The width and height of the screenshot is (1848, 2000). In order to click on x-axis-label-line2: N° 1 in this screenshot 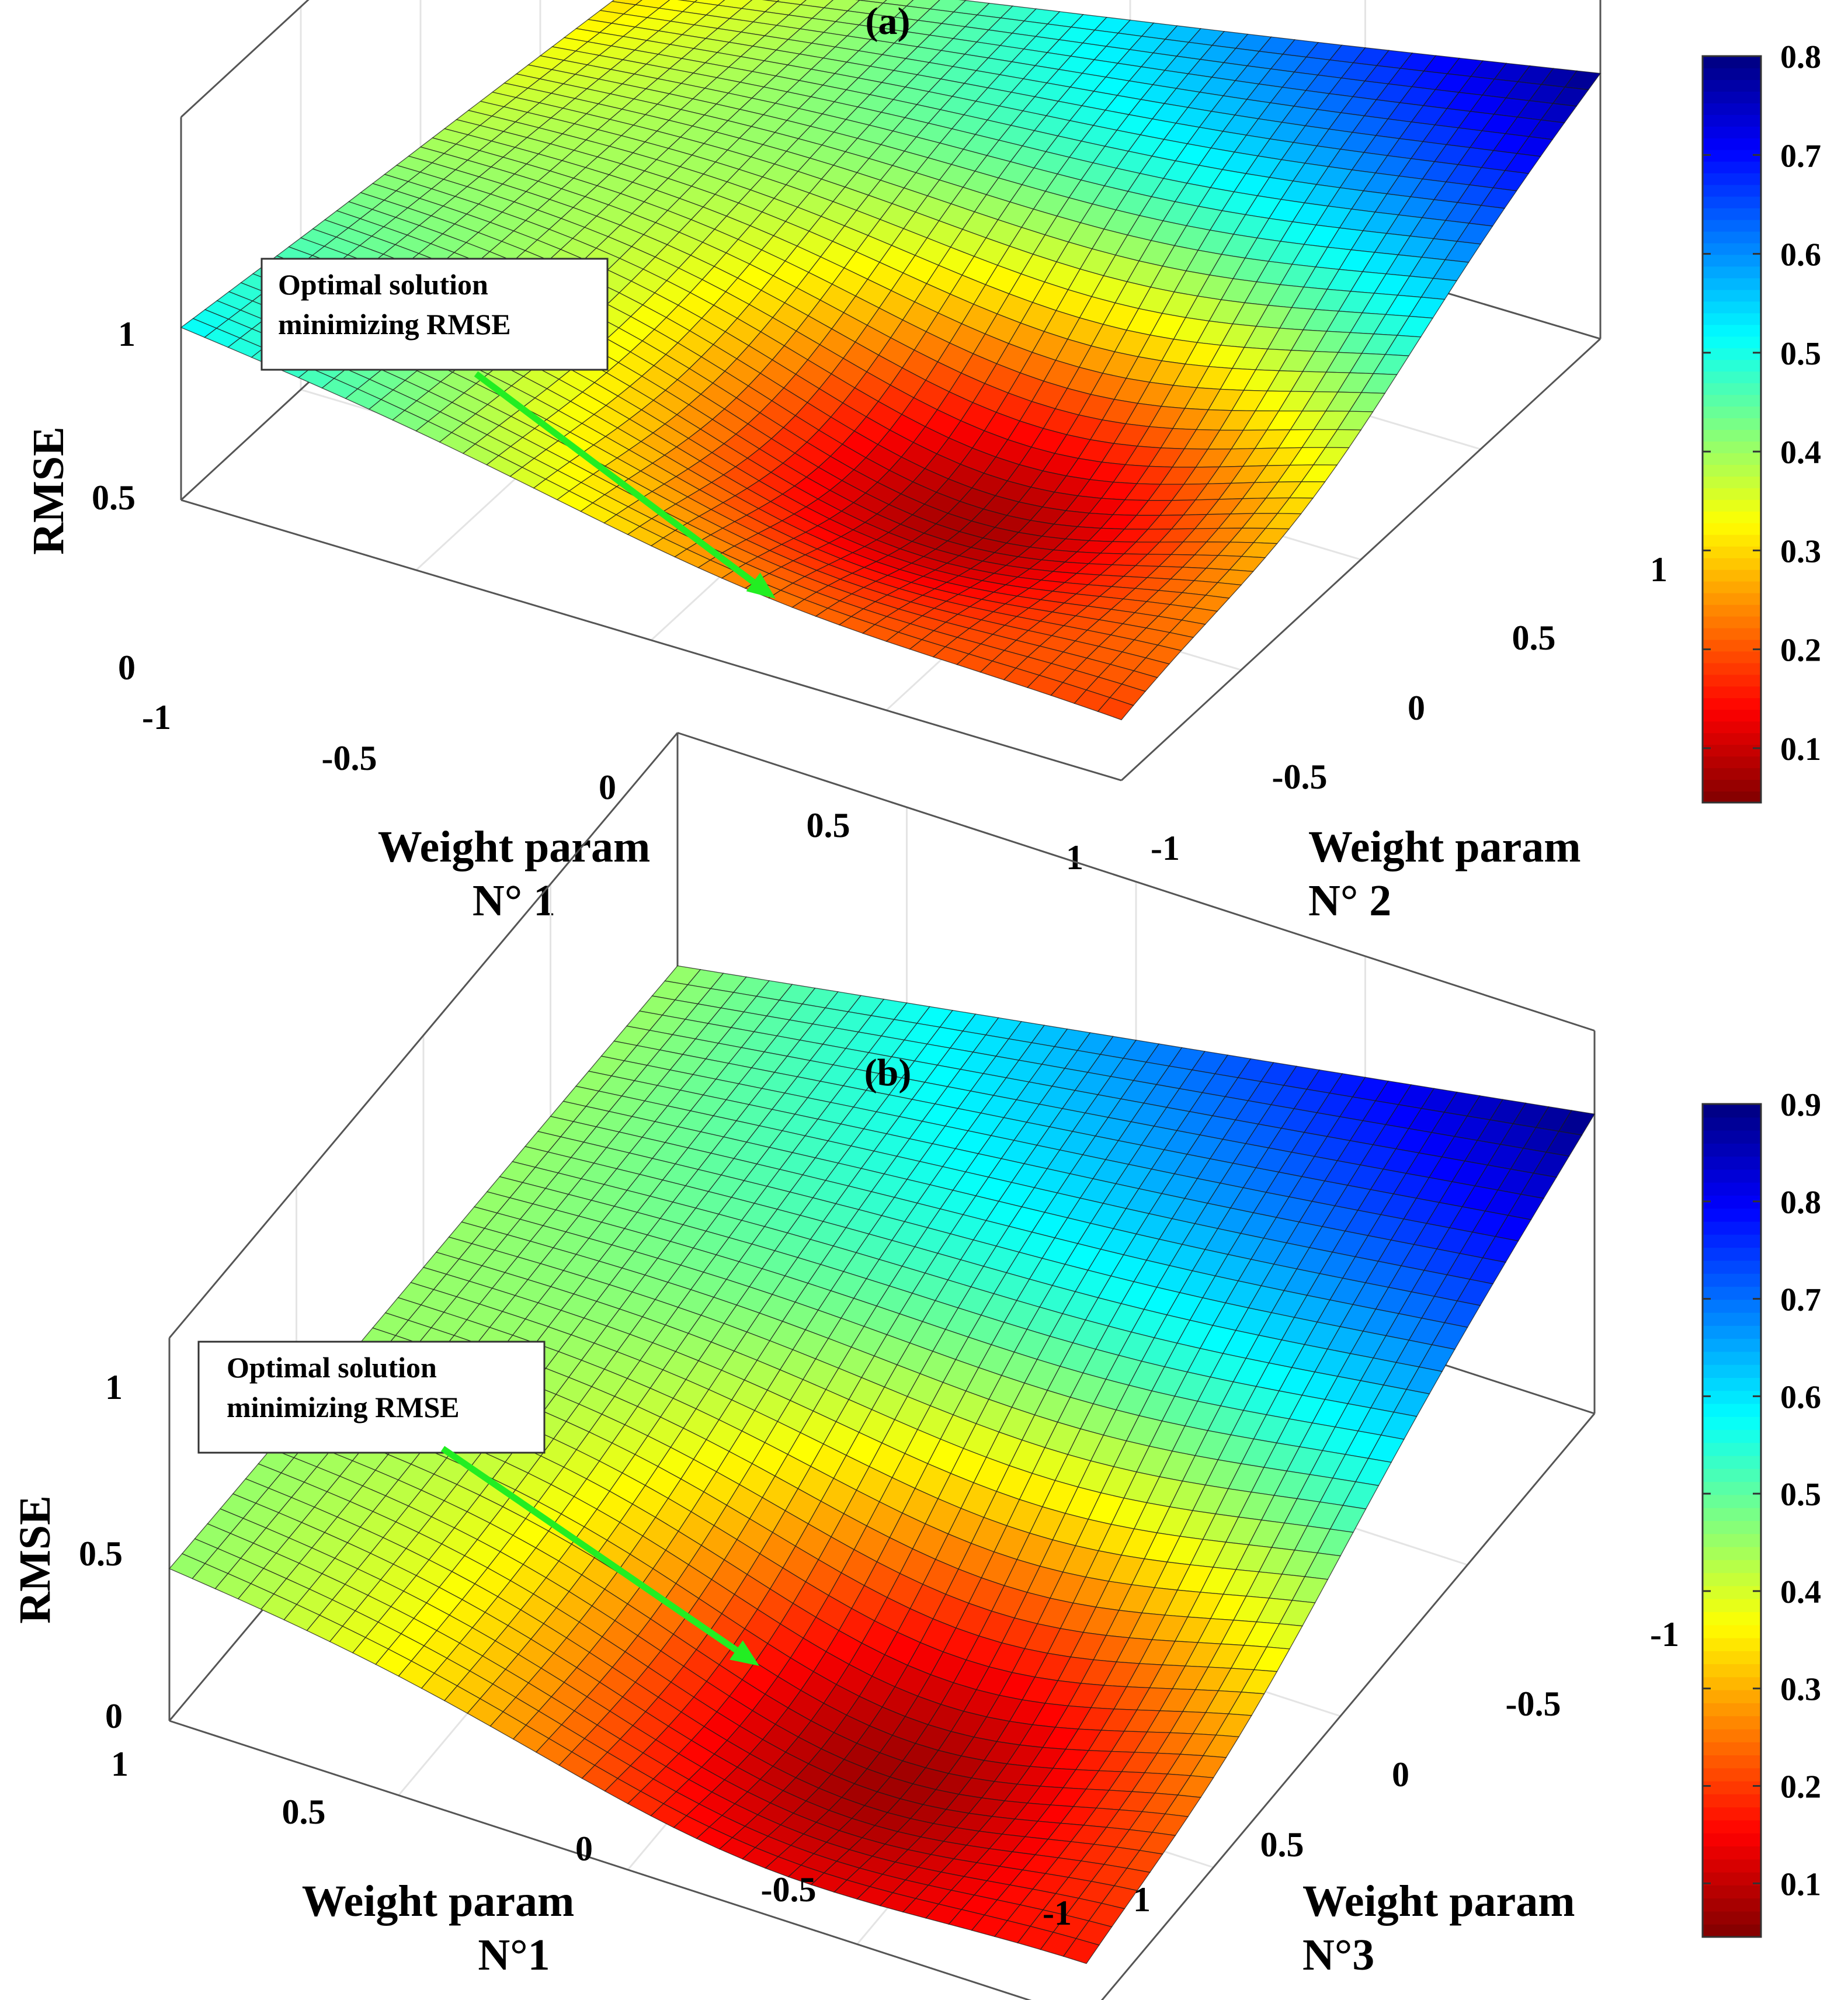, I will do `click(514, 900)`.